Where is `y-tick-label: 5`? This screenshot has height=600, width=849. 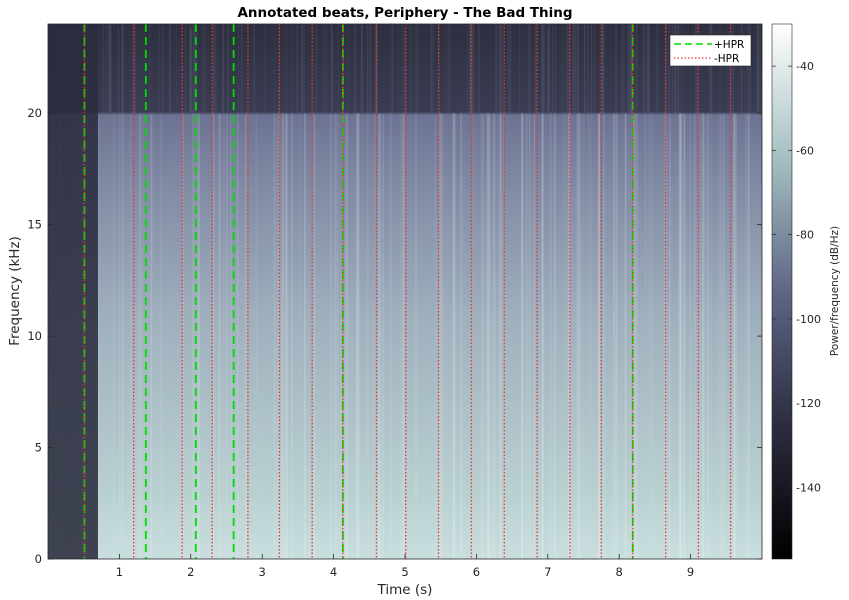 y-tick-label: 5 is located at coordinates (38, 448).